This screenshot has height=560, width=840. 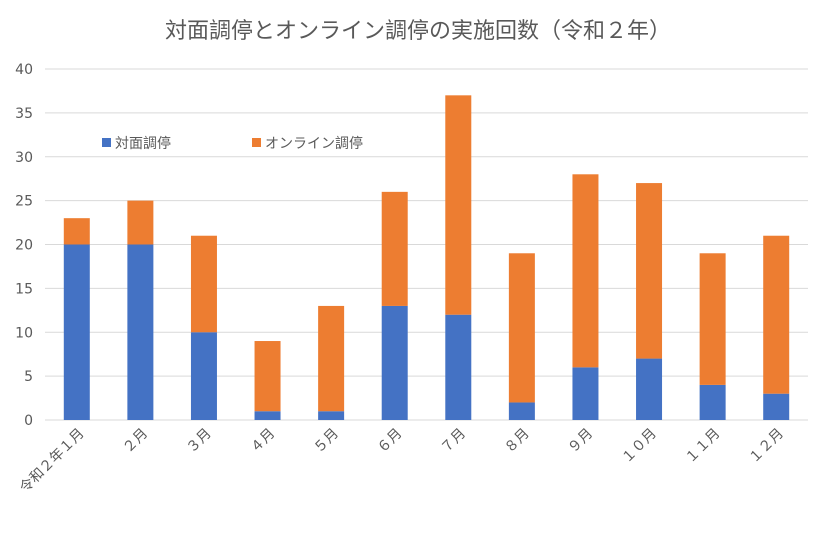 What do you see at coordinates (232, 143) in the screenshot?
I see `legend: 対面調停 オンライン調停` at bounding box center [232, 143].